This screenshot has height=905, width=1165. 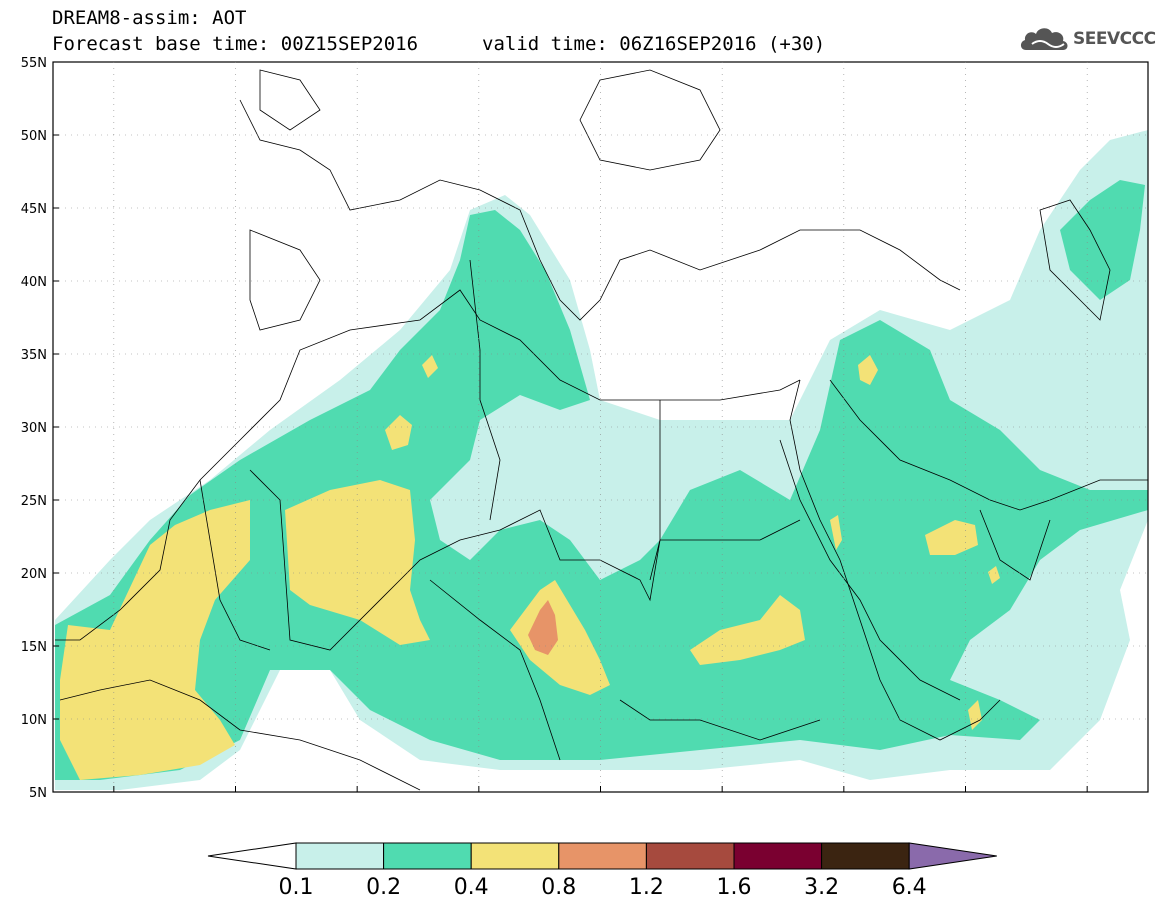 I want to click on lat-label: 55N, so click(x=34, y=63).